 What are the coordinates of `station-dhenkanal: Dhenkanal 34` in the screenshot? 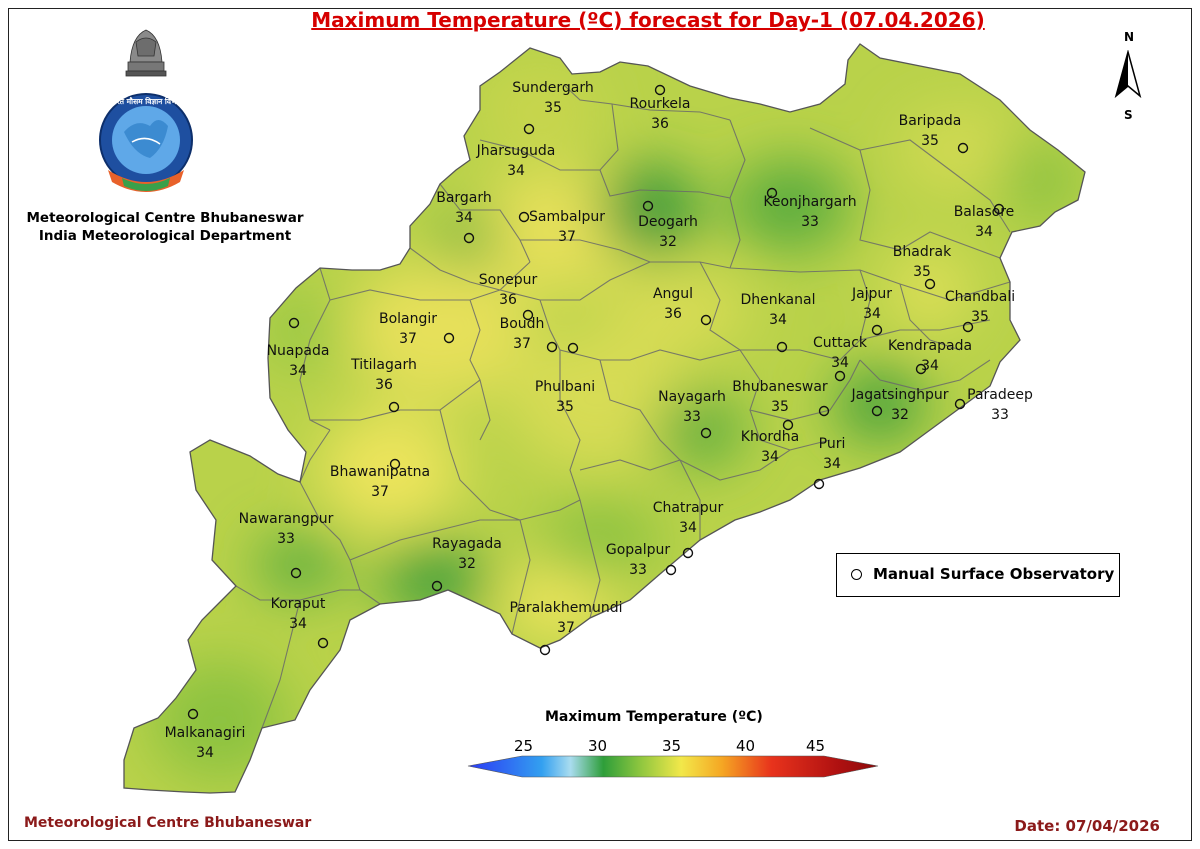 It's located at (778, 322).